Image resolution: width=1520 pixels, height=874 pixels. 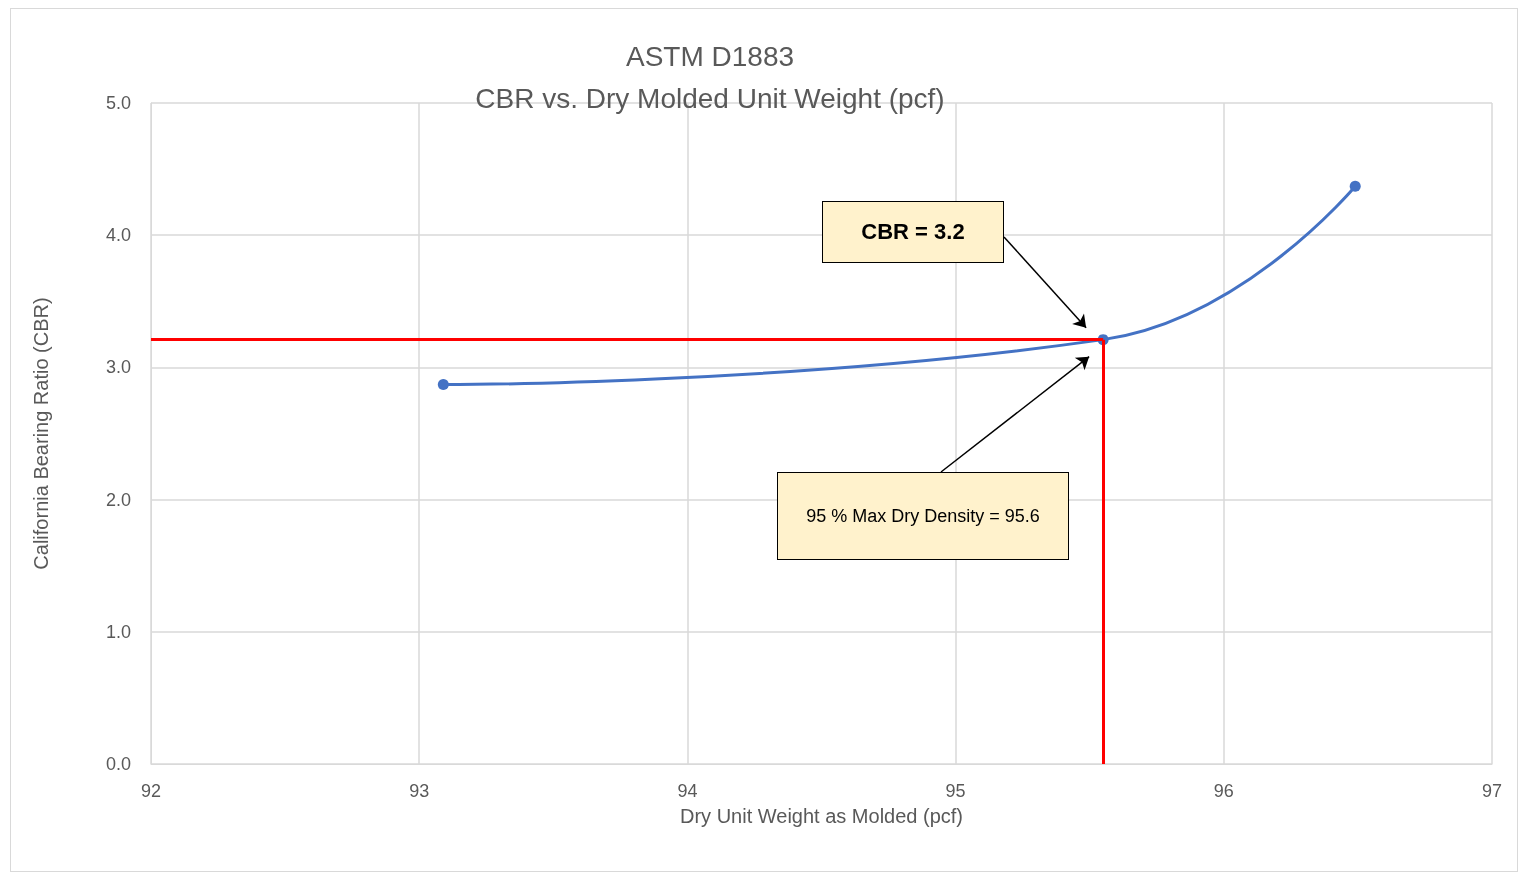 What do you see at coordinates (687, 791) in the screenshot?
I see `x-tick-label: 94` at bounding box center [687, 791].